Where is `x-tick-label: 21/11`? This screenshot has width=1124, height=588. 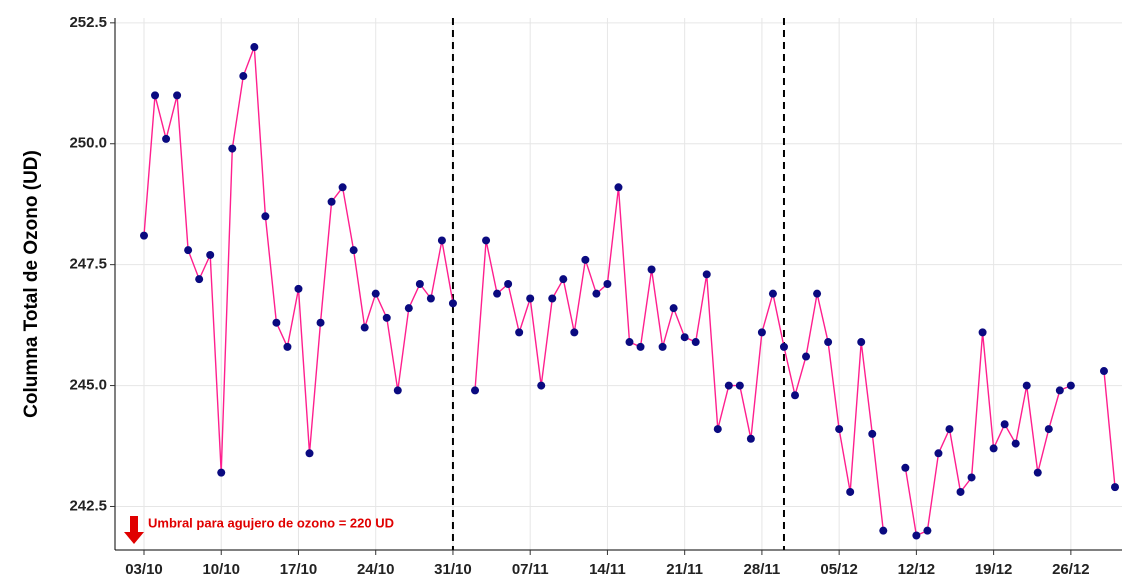 x-tick-label: 21/11 is located at coordinates (684, 569).